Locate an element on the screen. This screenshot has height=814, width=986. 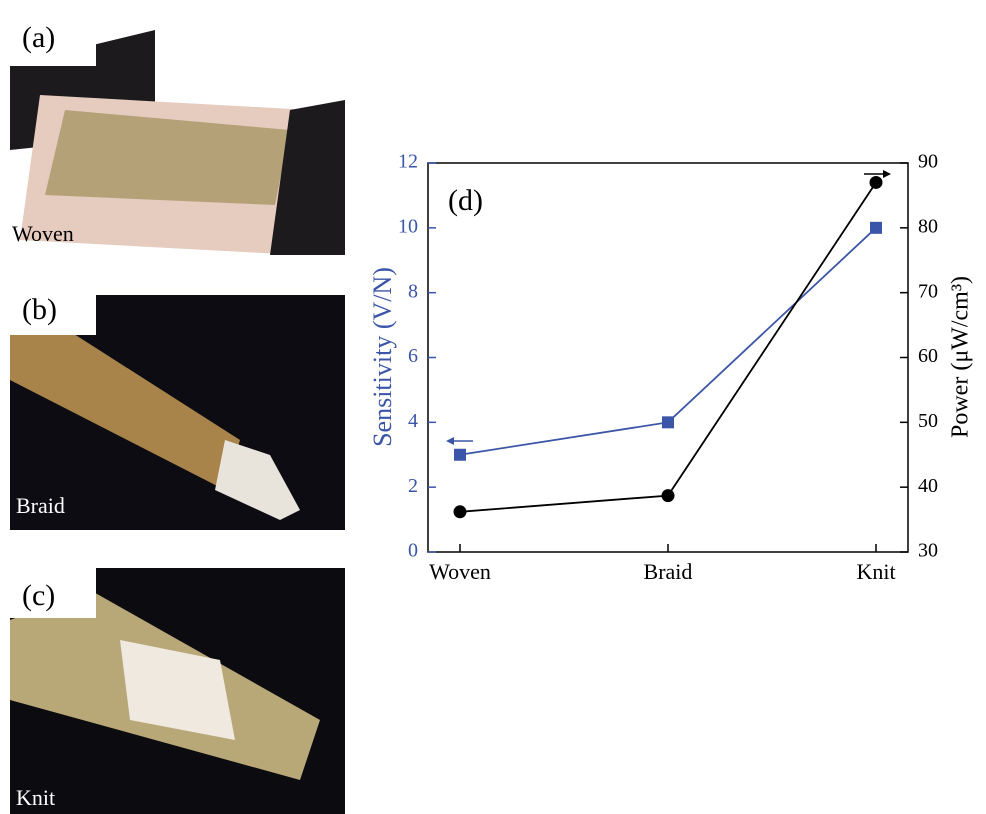
y-tick-label: 10 is located at coordinates (408, 226).